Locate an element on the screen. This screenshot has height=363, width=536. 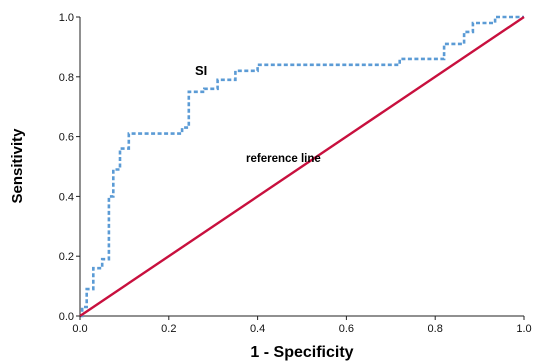
annotation-reference-line: reference line is located at coordinates (283, 159).